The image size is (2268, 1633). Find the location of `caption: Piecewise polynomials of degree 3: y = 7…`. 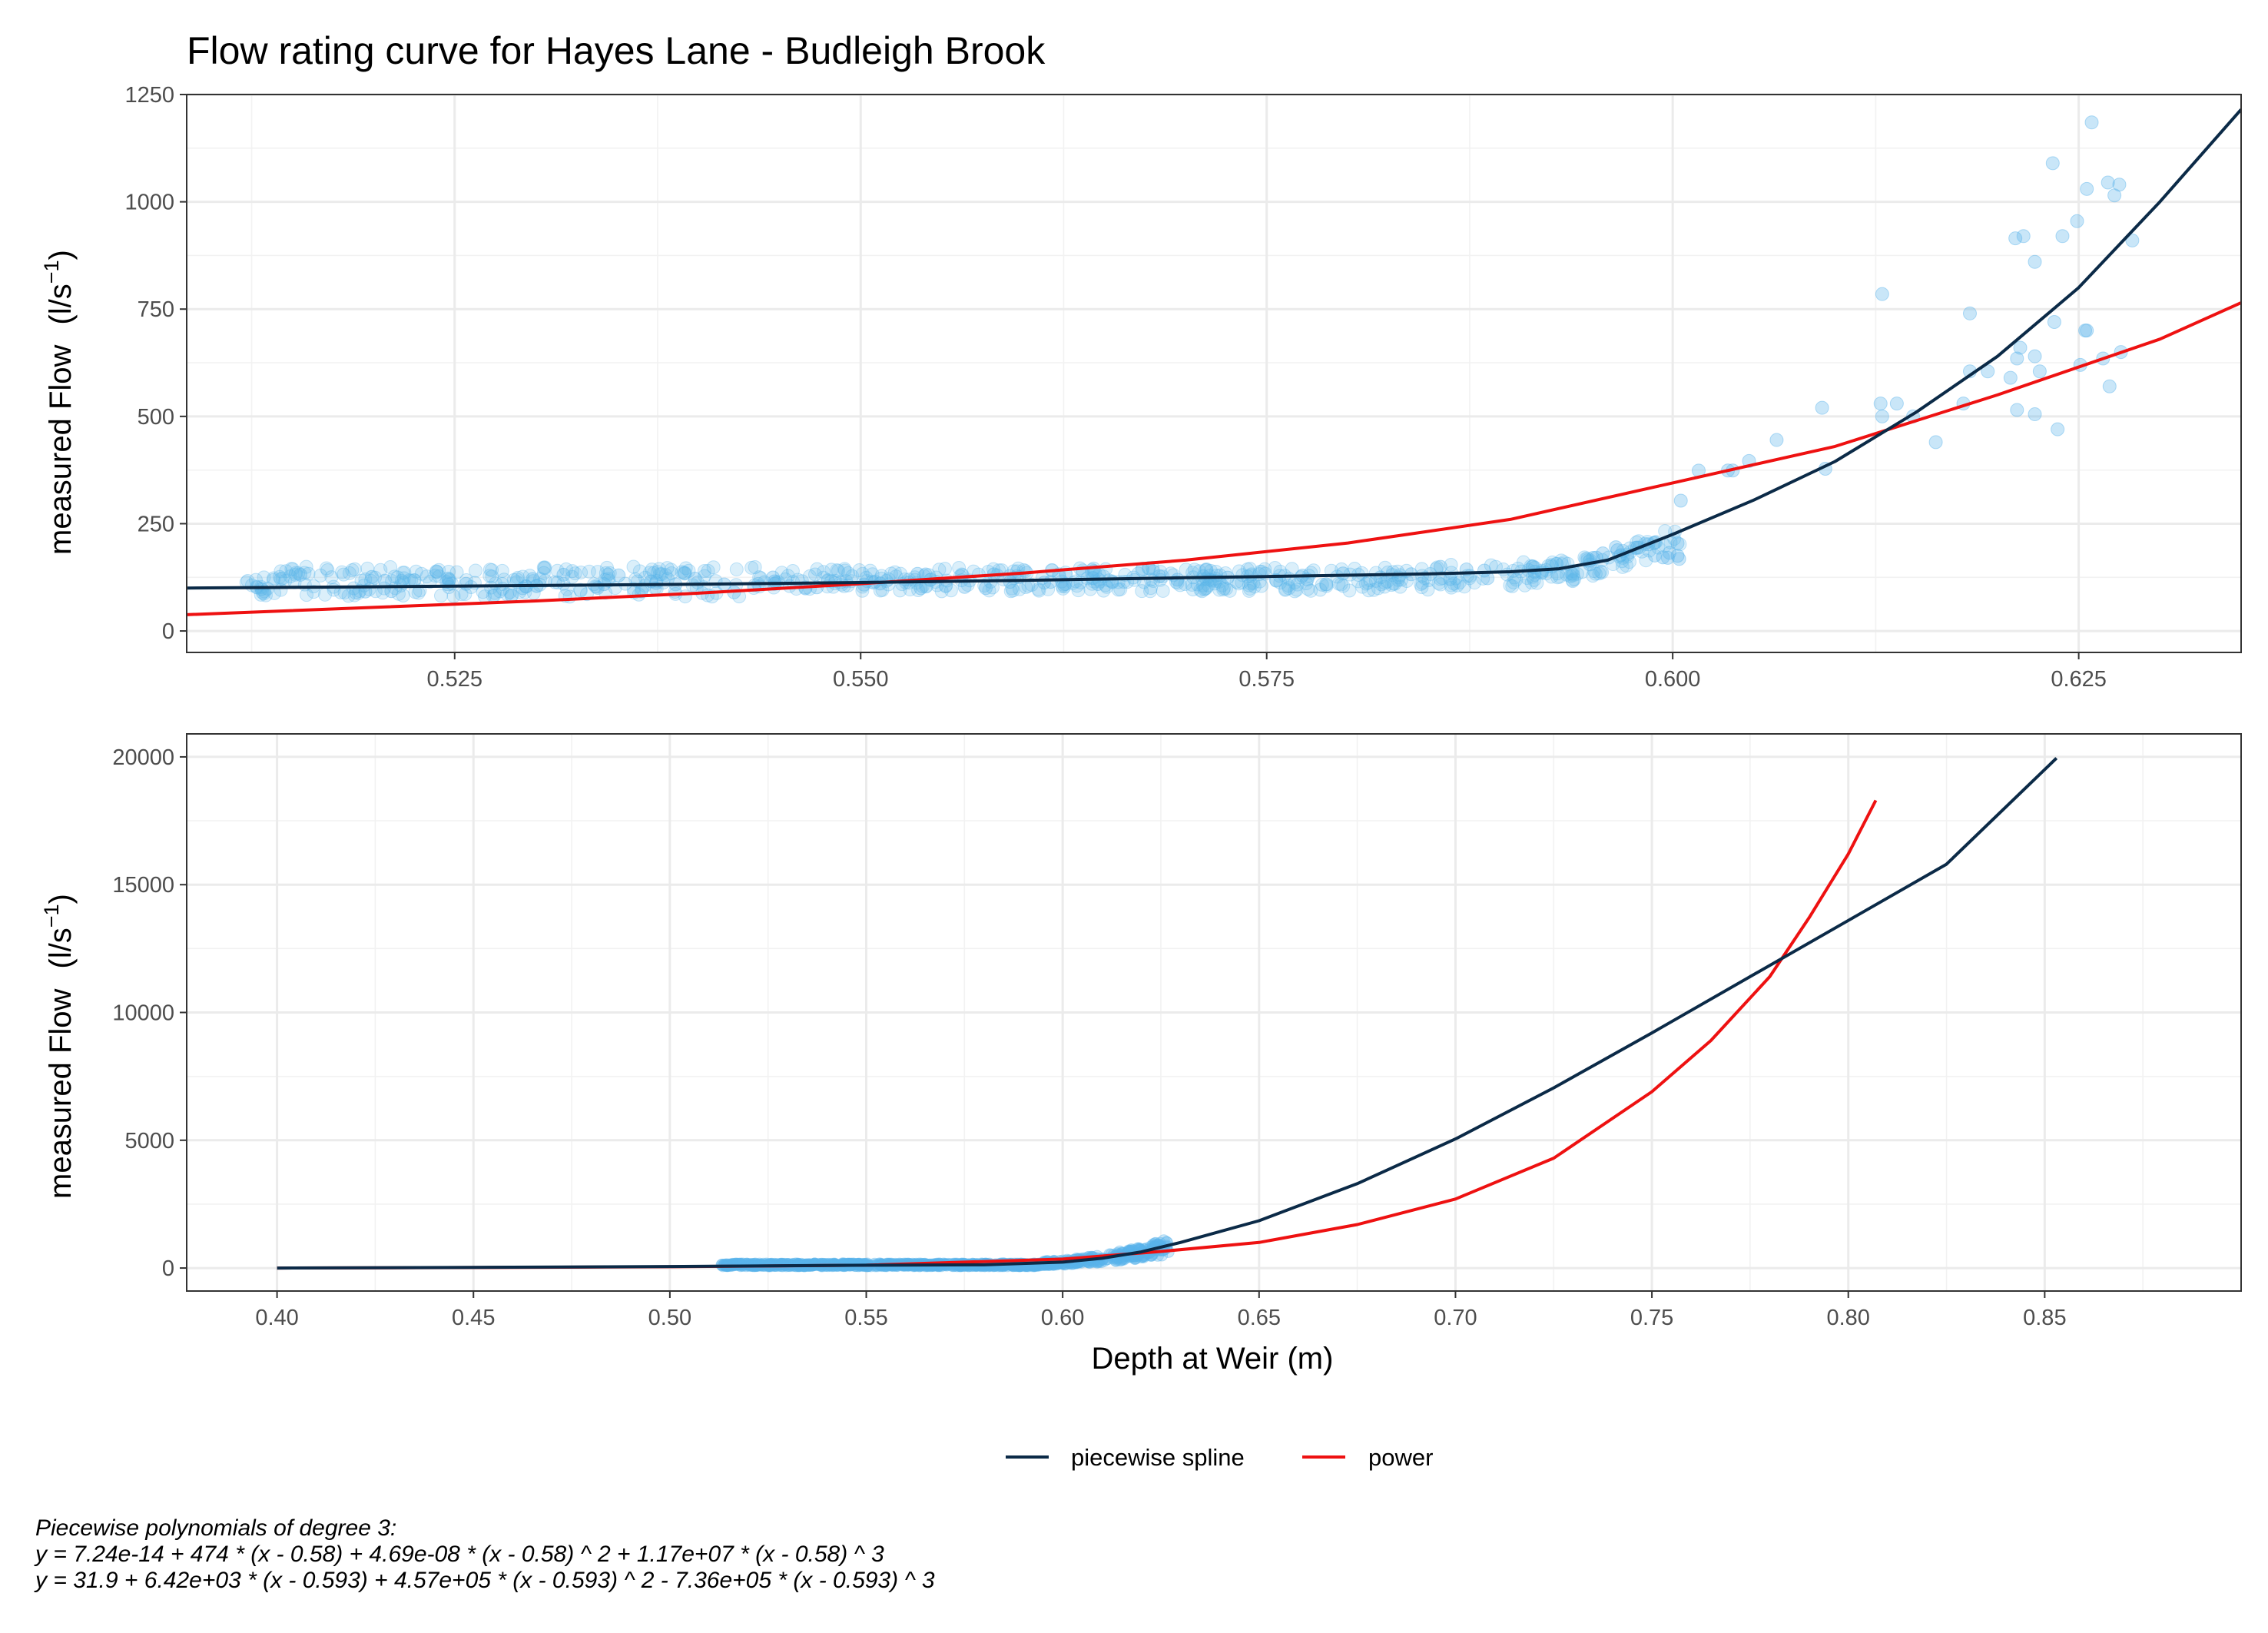

caption: Piecewise polynomials of degree 3: y = 7… is located at coordinates (484, 1554).